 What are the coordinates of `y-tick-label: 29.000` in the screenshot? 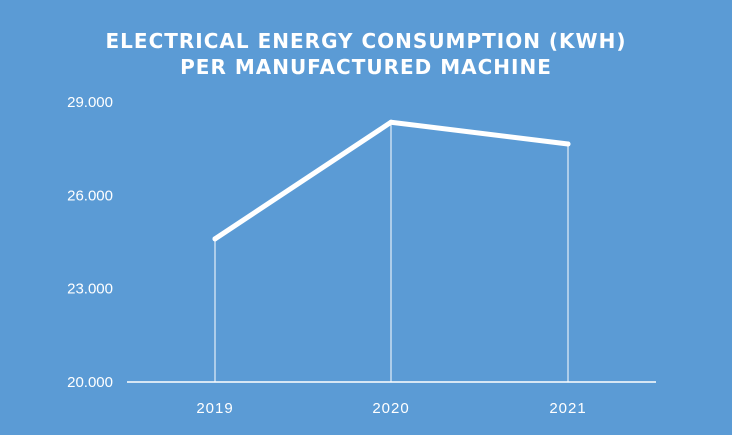 It's located at (90, 102).